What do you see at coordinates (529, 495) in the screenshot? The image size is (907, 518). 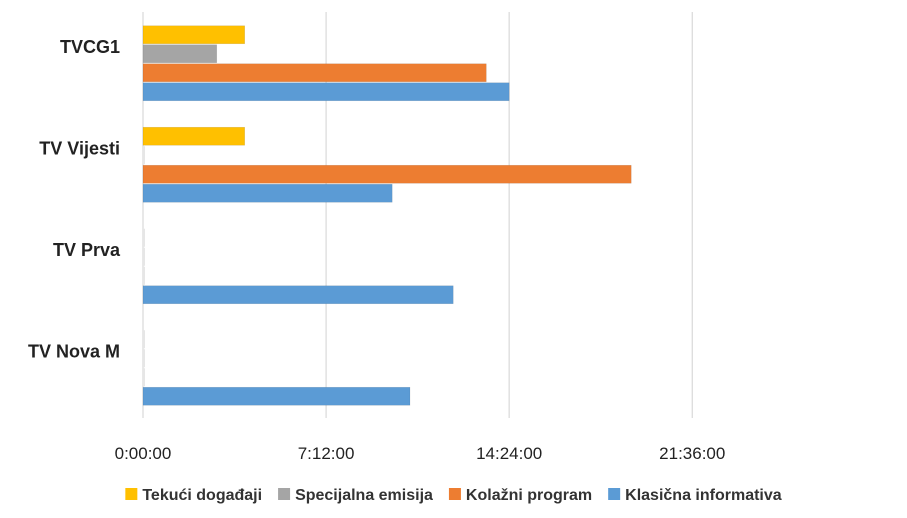 I see `legend-label: Kolažni program` at bounding box center [529, 495].